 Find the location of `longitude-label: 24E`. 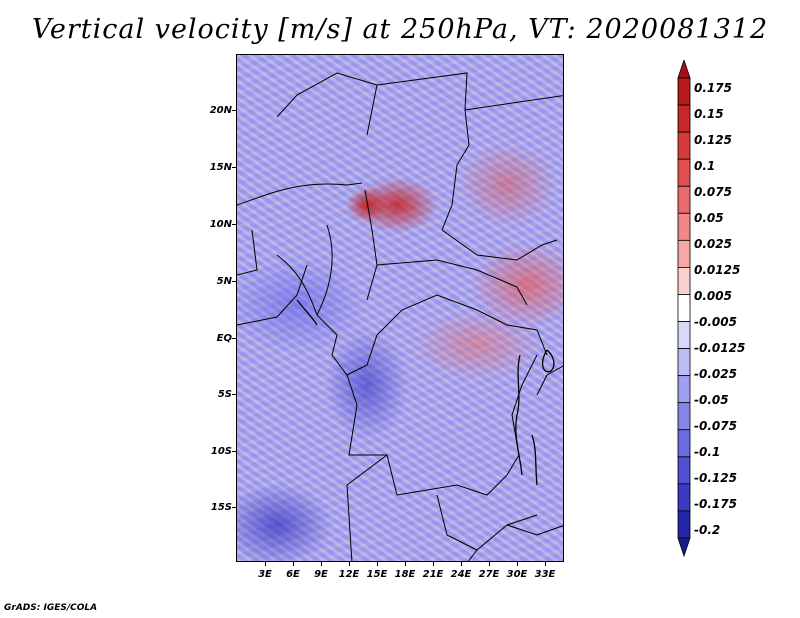

longitude-label: 24E is located at coordinates (461, 574).